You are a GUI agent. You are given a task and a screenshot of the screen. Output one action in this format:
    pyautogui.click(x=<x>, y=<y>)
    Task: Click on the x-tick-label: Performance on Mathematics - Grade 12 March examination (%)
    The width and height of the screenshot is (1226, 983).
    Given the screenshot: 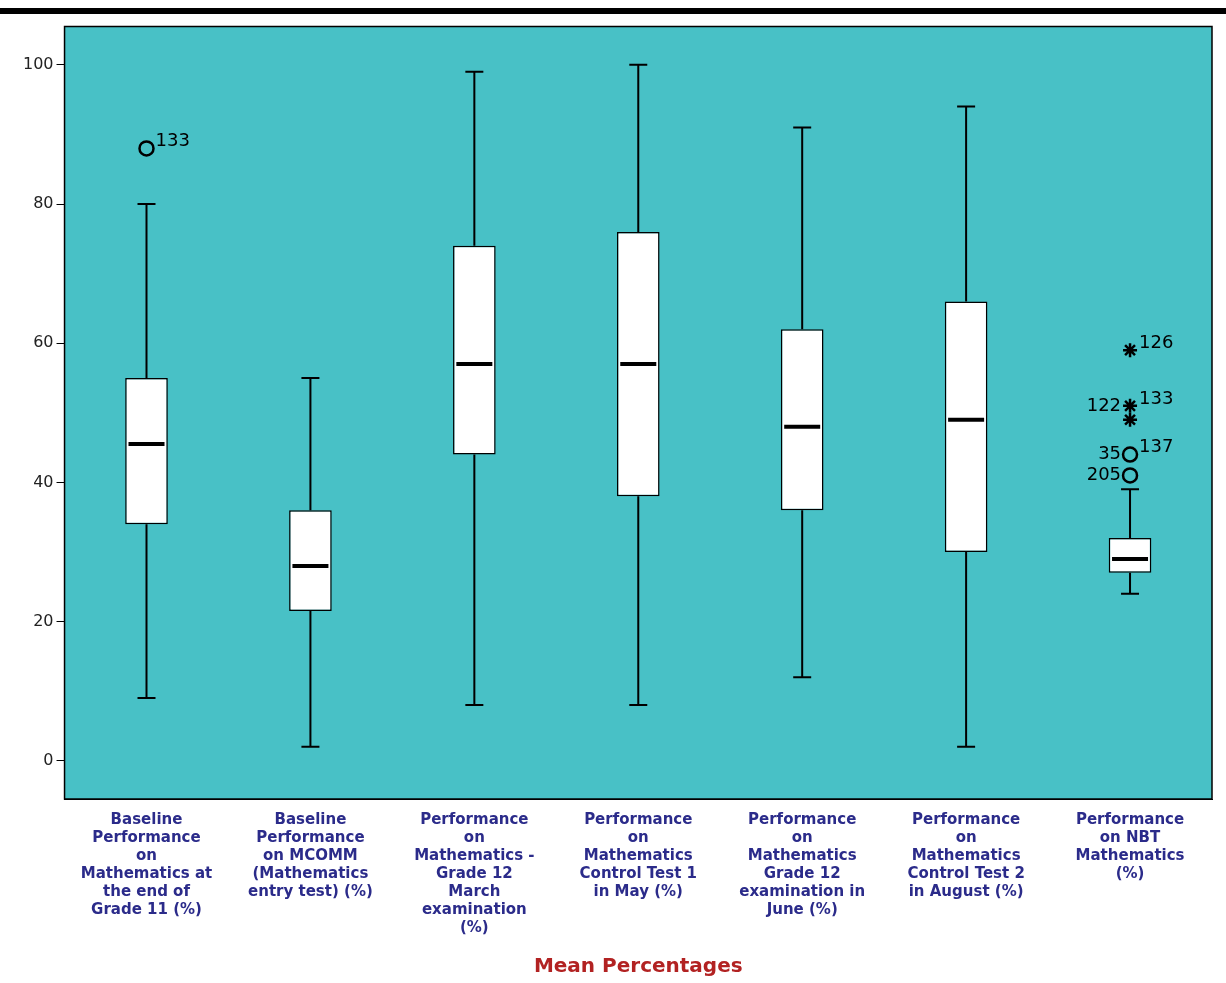 What is the action you would take?
    pyautogui.click(x=474, y=872)
    